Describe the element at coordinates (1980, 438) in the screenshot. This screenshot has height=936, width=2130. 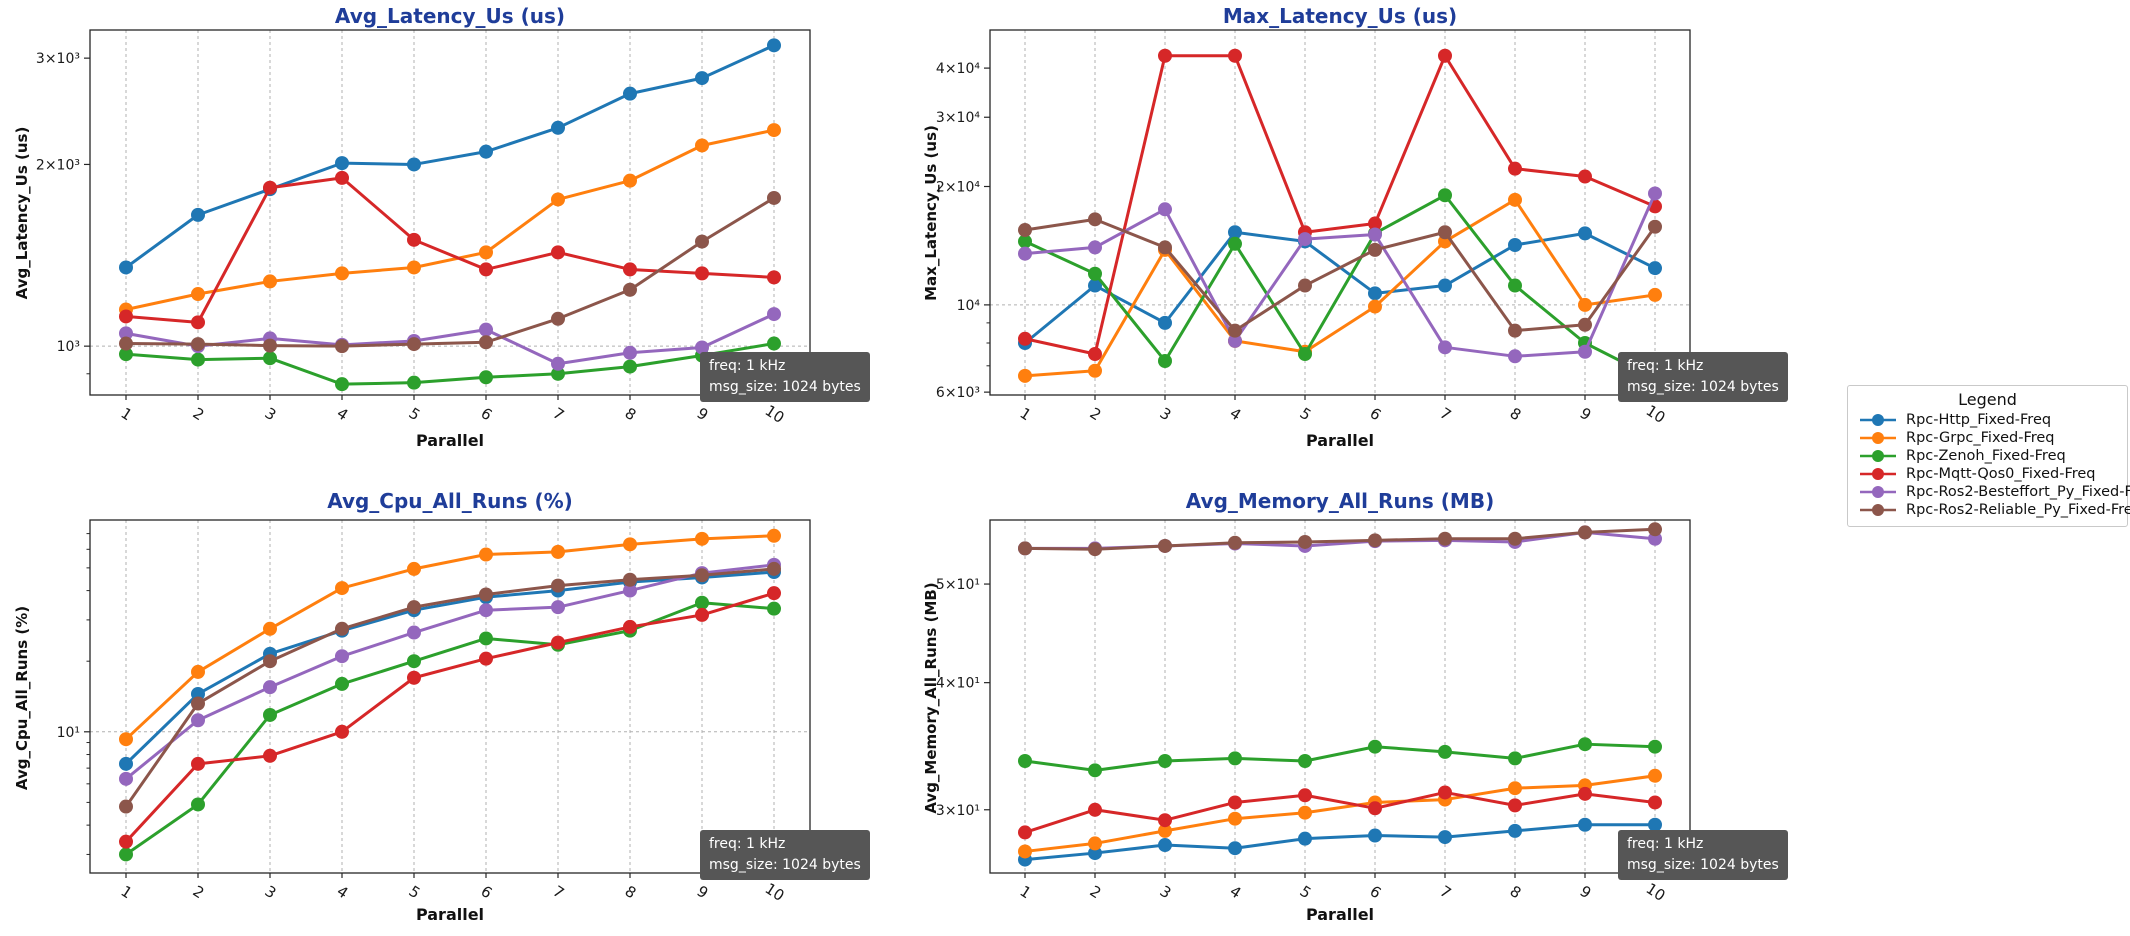
I see `legend-item-label: Rpc-Grpc_Fixed-Freq` at that location.